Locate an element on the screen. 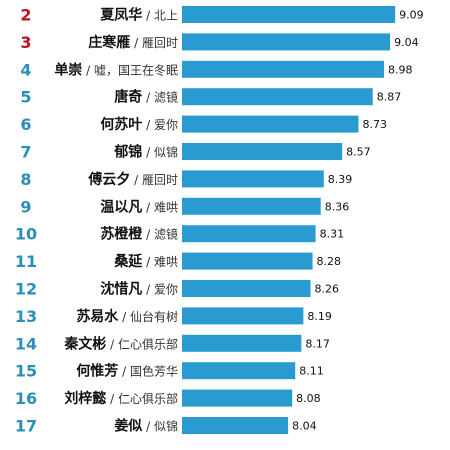 Image resolution: width=450 pixels, height=450 pixels. rank-number: 13 is located at coordinates (26, 316).